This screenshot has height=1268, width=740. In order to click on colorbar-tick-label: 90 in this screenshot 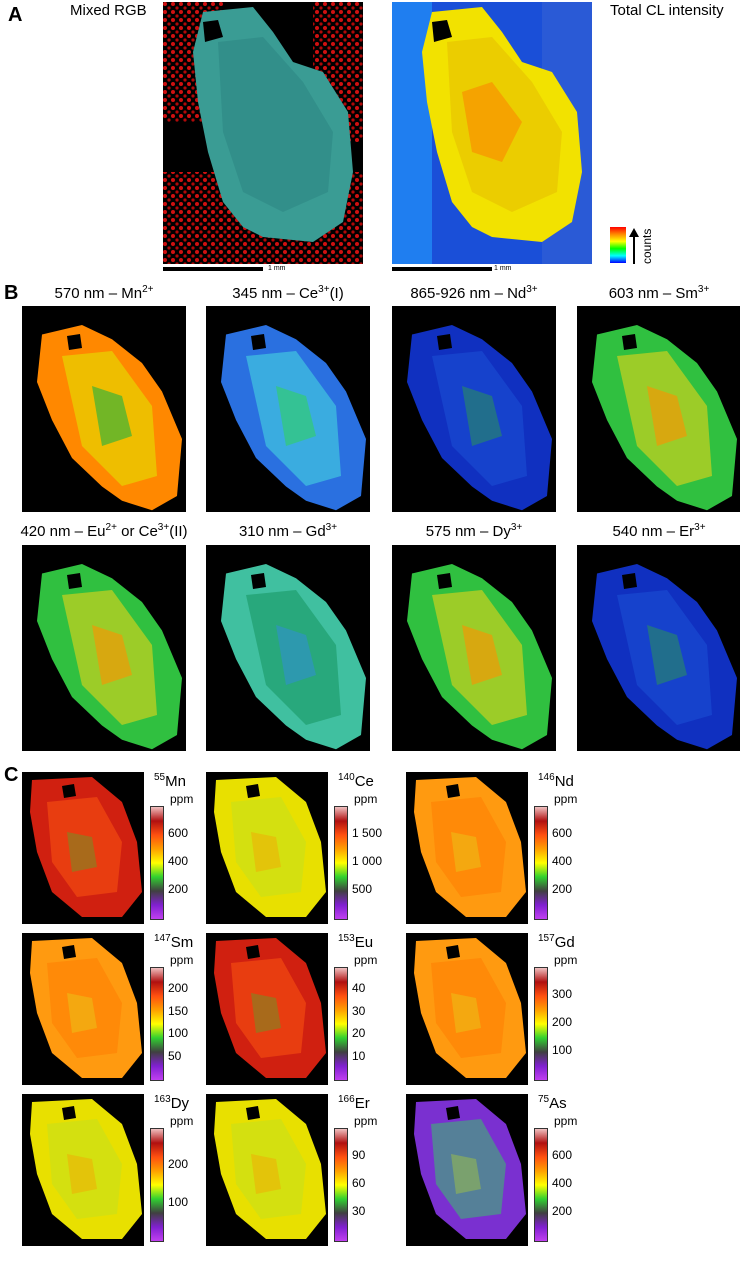, I will do `click(359, 1155)`.